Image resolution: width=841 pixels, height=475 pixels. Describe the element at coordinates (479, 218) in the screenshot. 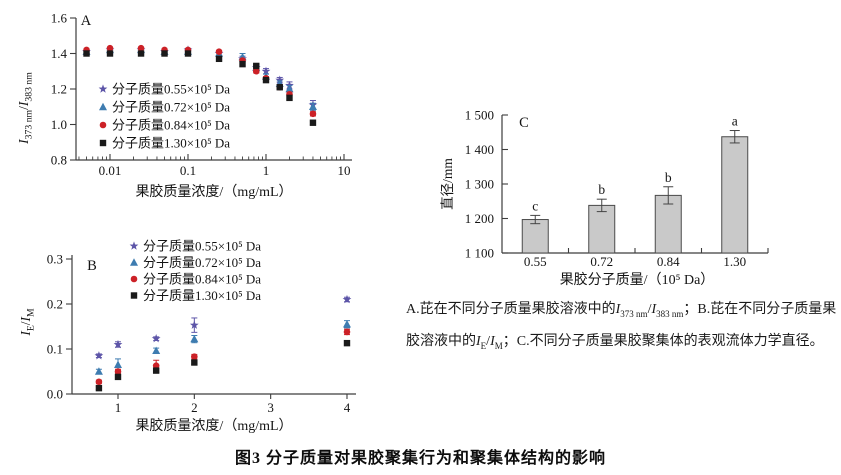

I see `y-tick-label: 1 200` at that location.